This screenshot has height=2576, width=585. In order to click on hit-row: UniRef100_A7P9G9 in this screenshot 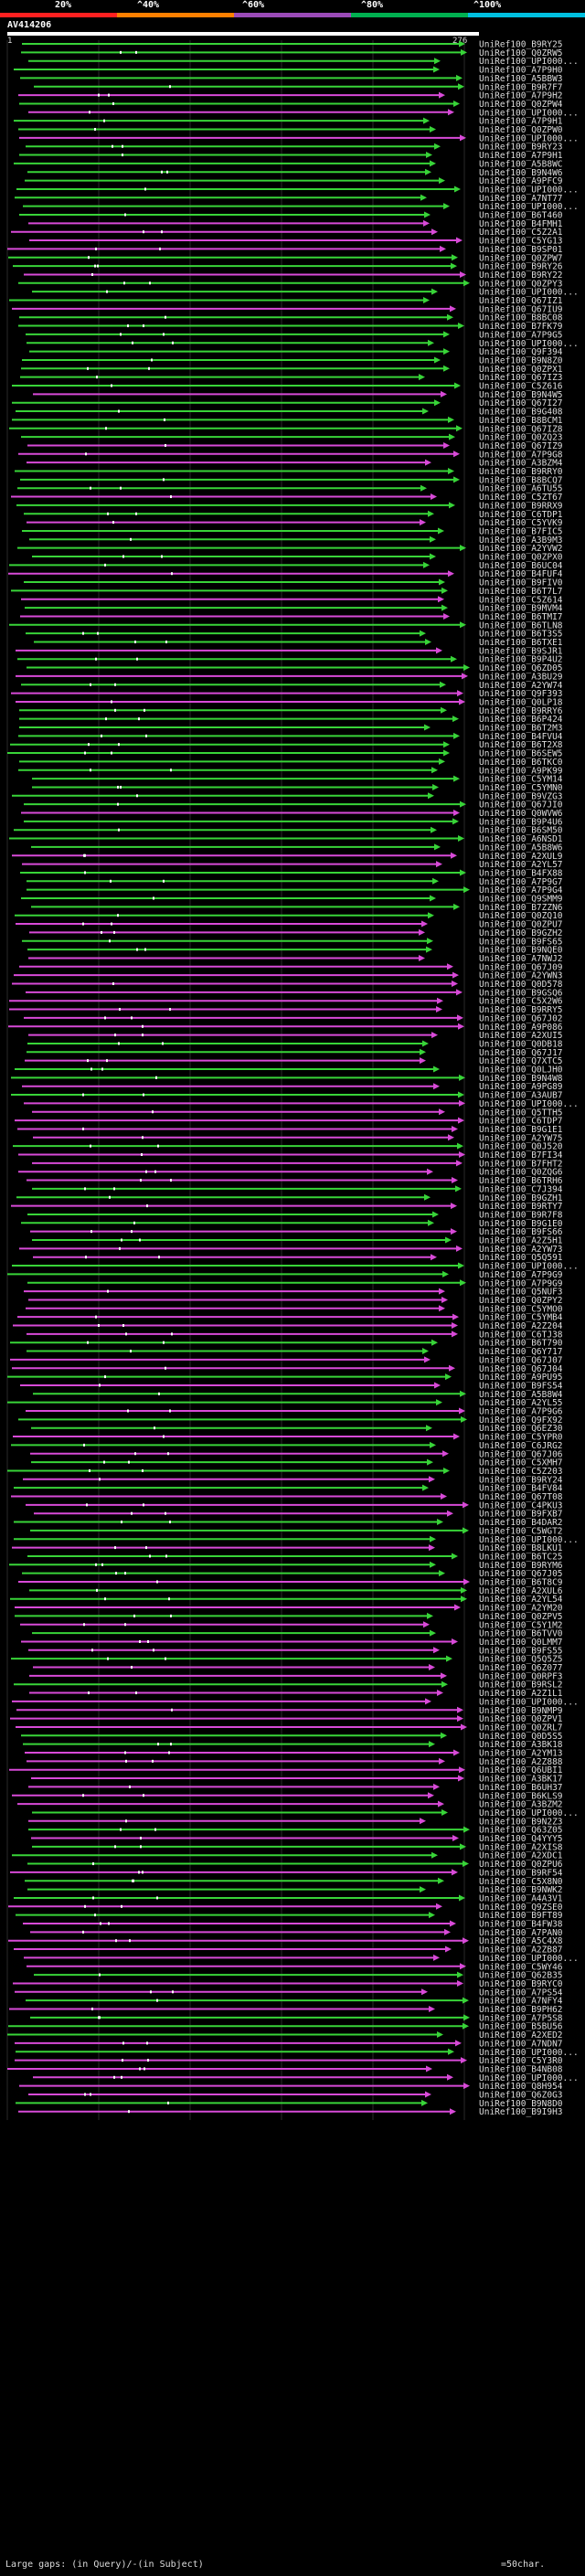, I will do `click(285, 1275)`.